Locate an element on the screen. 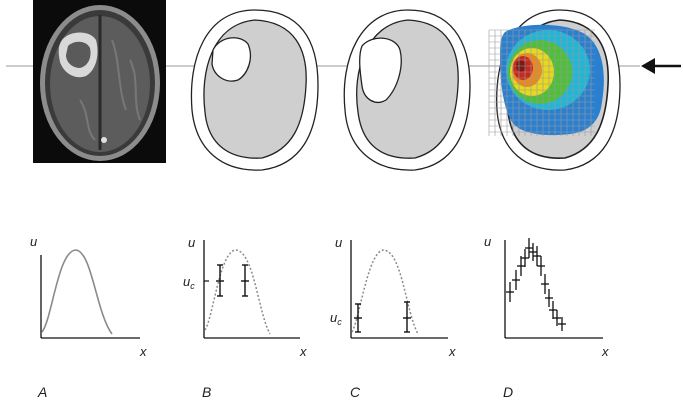 The image size is (683, 404). plot-b-xlabel: x is located at coordinates (303, 351).